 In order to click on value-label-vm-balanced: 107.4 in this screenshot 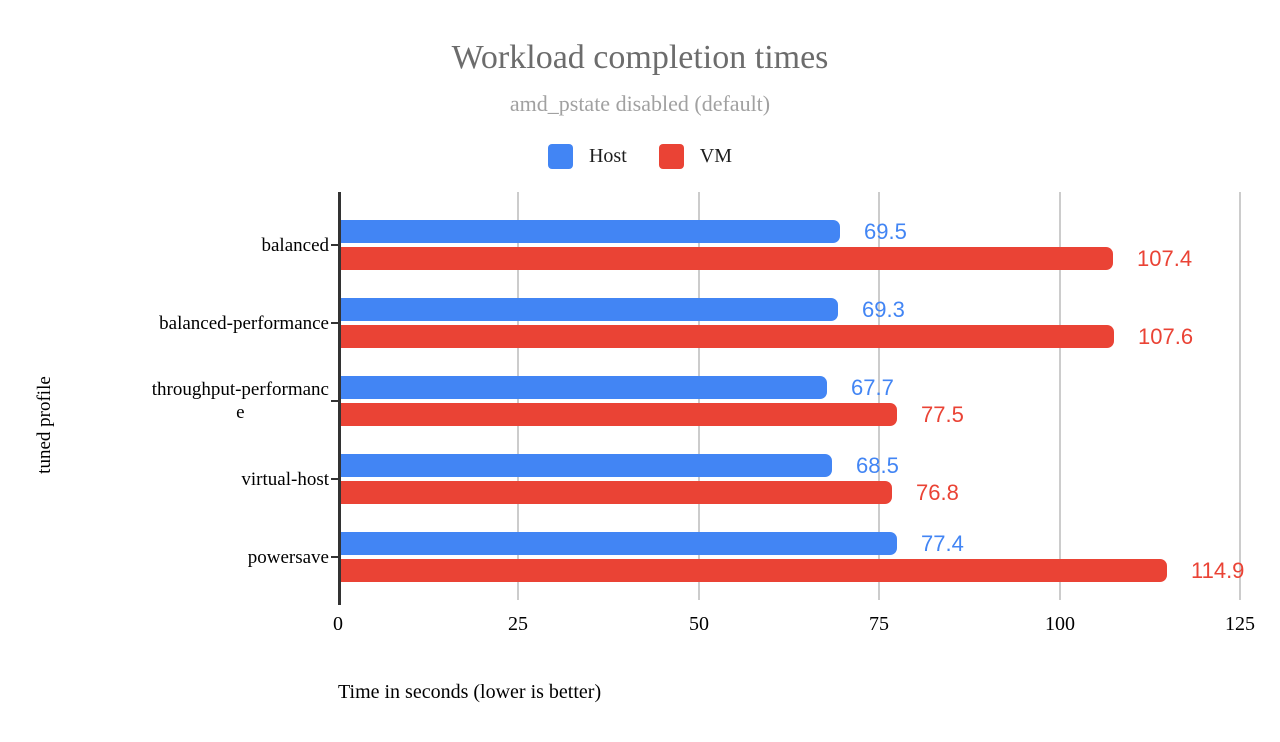, I will do `click(1165, 258)`.